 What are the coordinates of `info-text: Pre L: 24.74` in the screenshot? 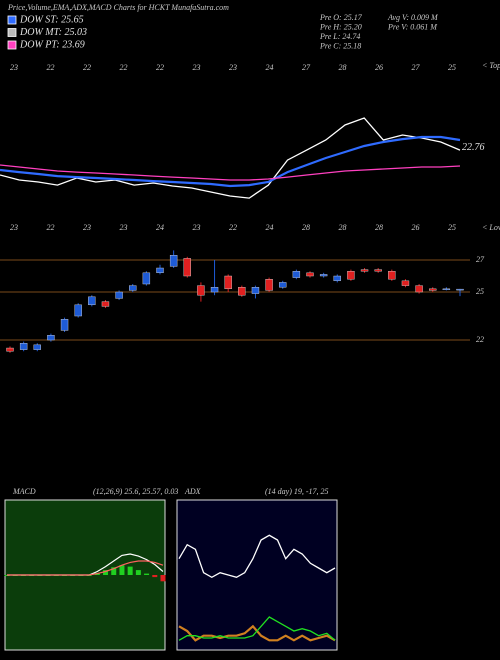 It's located at (339, 36).